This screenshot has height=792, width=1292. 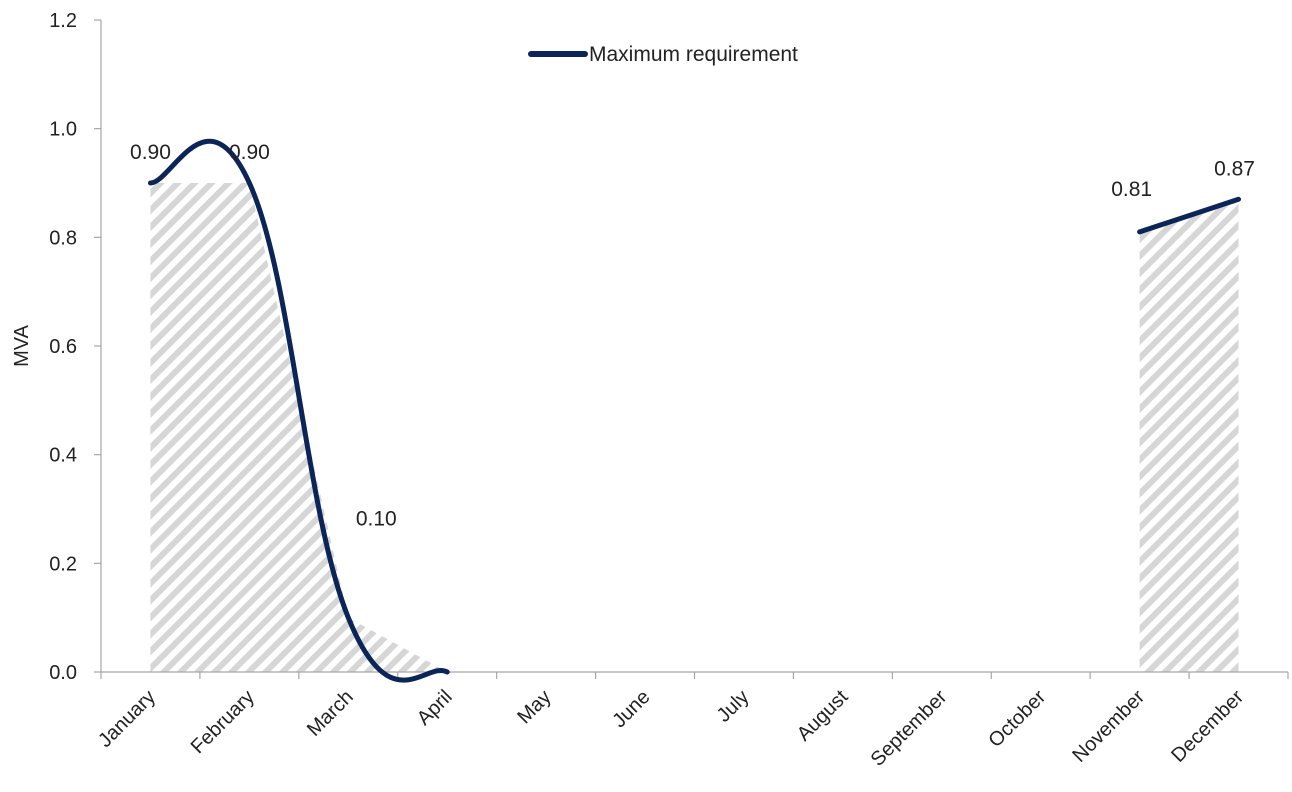 I want to click on x-tick-label: July, so click(x=733, y=706).